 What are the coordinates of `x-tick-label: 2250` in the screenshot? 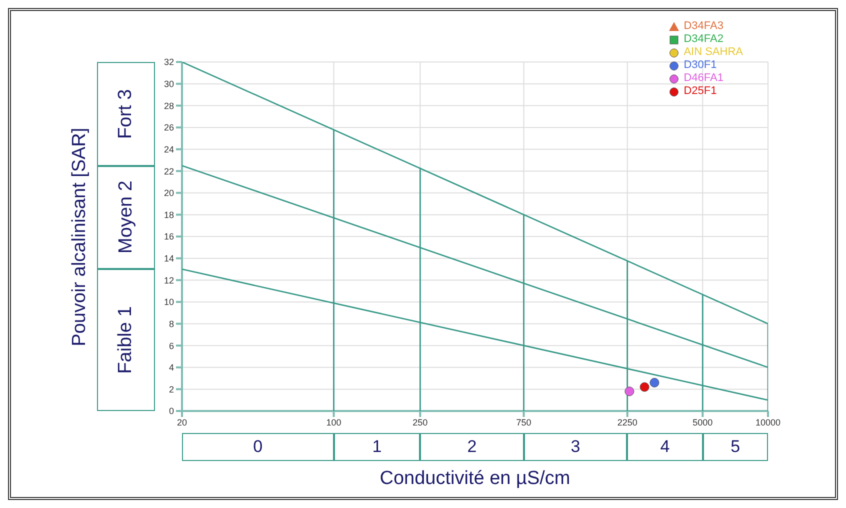 It's located at (627, 422).